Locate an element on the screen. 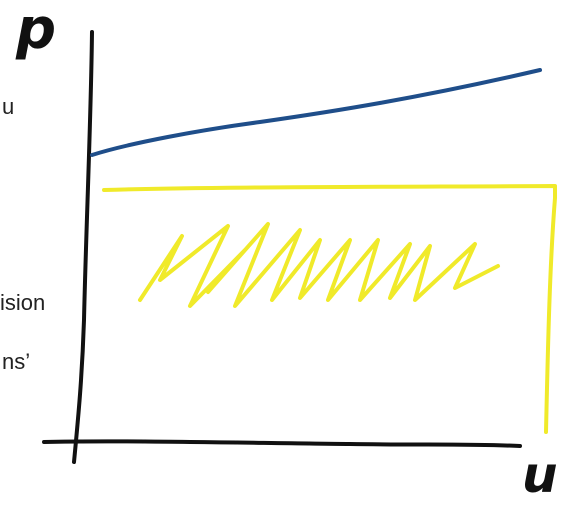  x-axis-label: u is located at coordinates (540, 475).